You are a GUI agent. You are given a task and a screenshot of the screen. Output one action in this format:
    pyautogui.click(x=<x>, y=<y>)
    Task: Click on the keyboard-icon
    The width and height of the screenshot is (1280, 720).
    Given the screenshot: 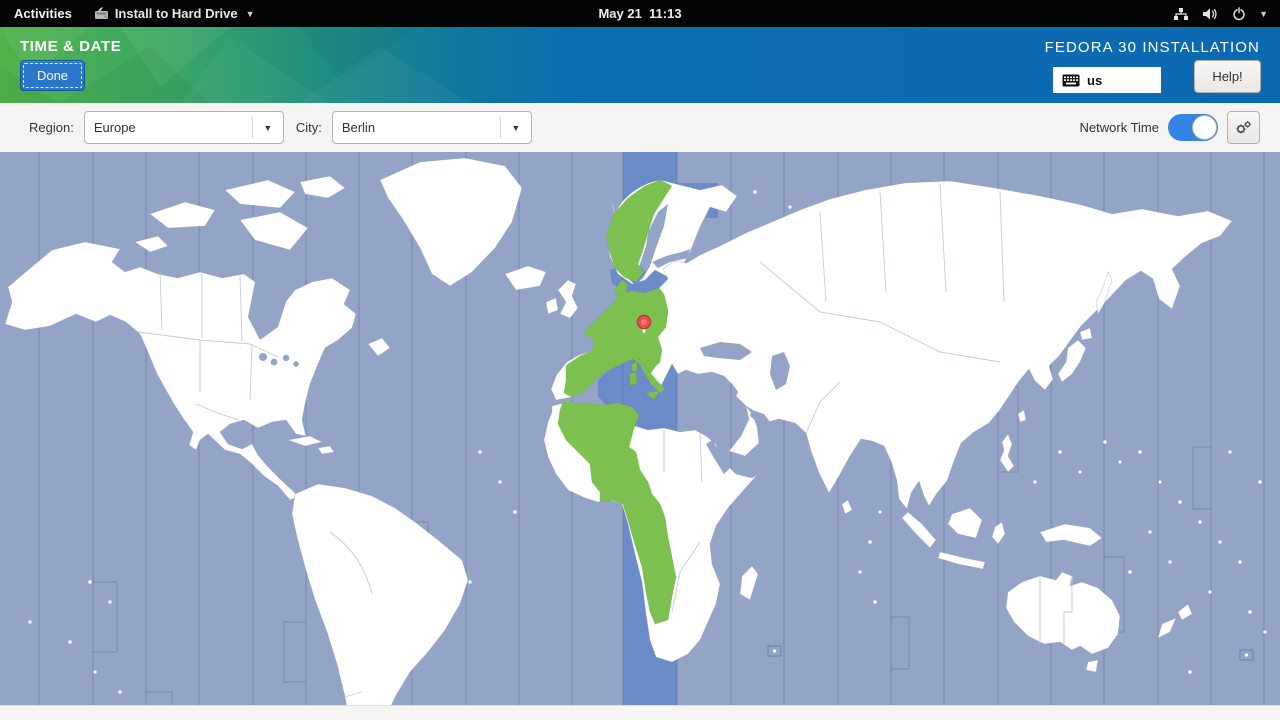 What is the action you would take?
    pyautogui.click(x=1071, y=80)
    